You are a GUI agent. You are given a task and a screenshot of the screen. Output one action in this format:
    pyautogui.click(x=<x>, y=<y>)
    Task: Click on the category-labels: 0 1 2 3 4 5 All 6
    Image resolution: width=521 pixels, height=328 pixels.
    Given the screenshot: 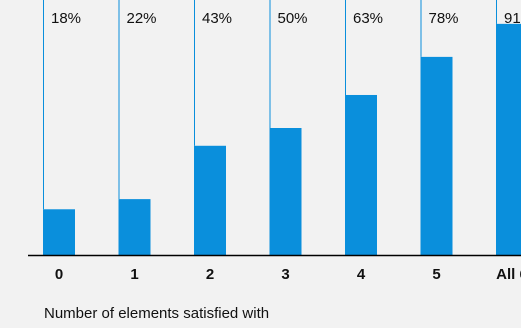 What is the action you would take?
    pyautogui.click(x=288, y=274)
    